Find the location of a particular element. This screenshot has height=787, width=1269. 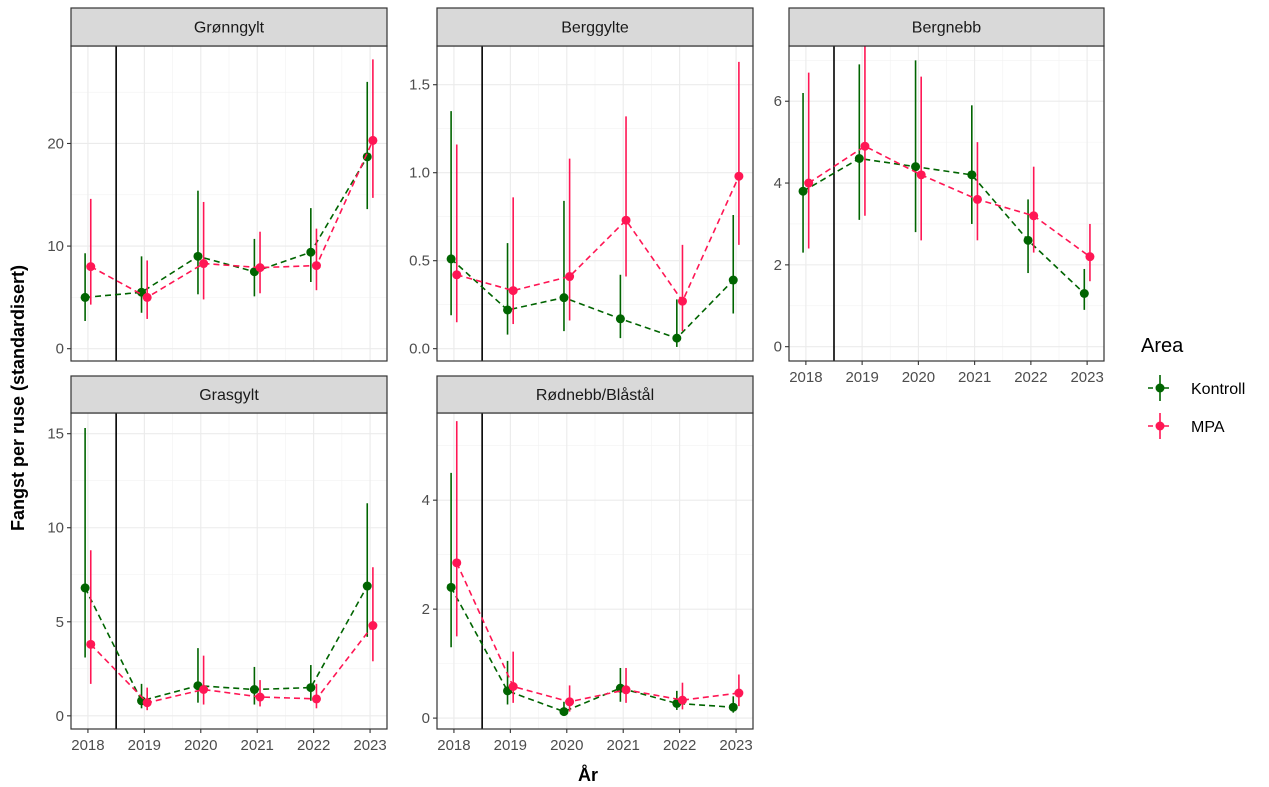

y-tick-label: 15 is located at coordinates (55, 434).